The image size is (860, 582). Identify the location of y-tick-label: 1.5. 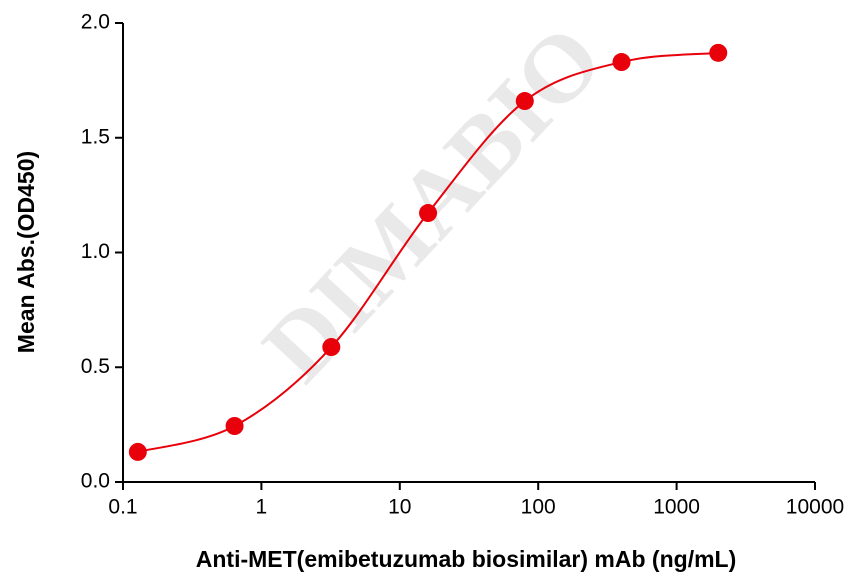
(95, 136).